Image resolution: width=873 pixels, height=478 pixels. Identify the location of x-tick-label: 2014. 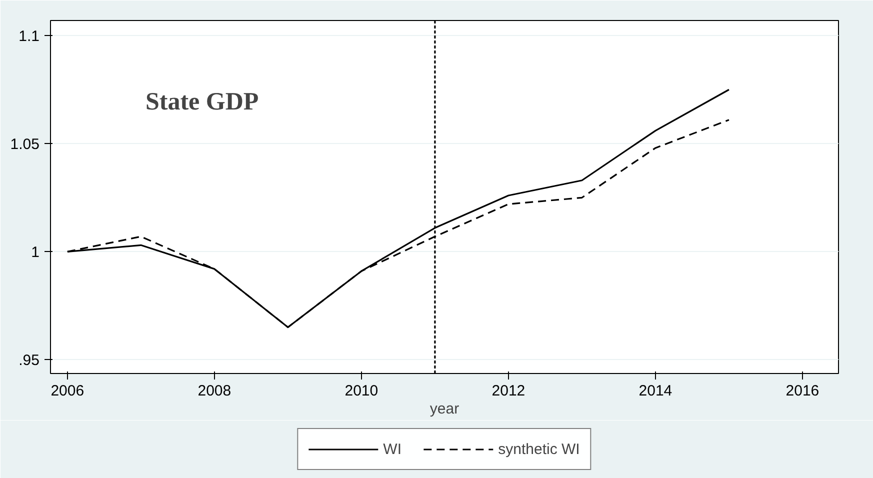
(655, 391).